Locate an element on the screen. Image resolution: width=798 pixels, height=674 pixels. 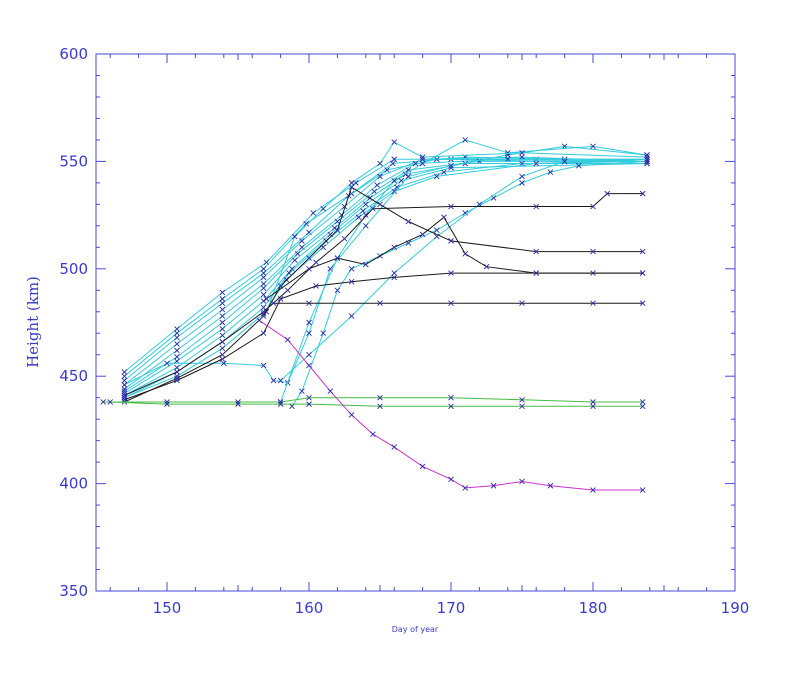
y-tick-label: 400 is located at coordinates (73, 484).